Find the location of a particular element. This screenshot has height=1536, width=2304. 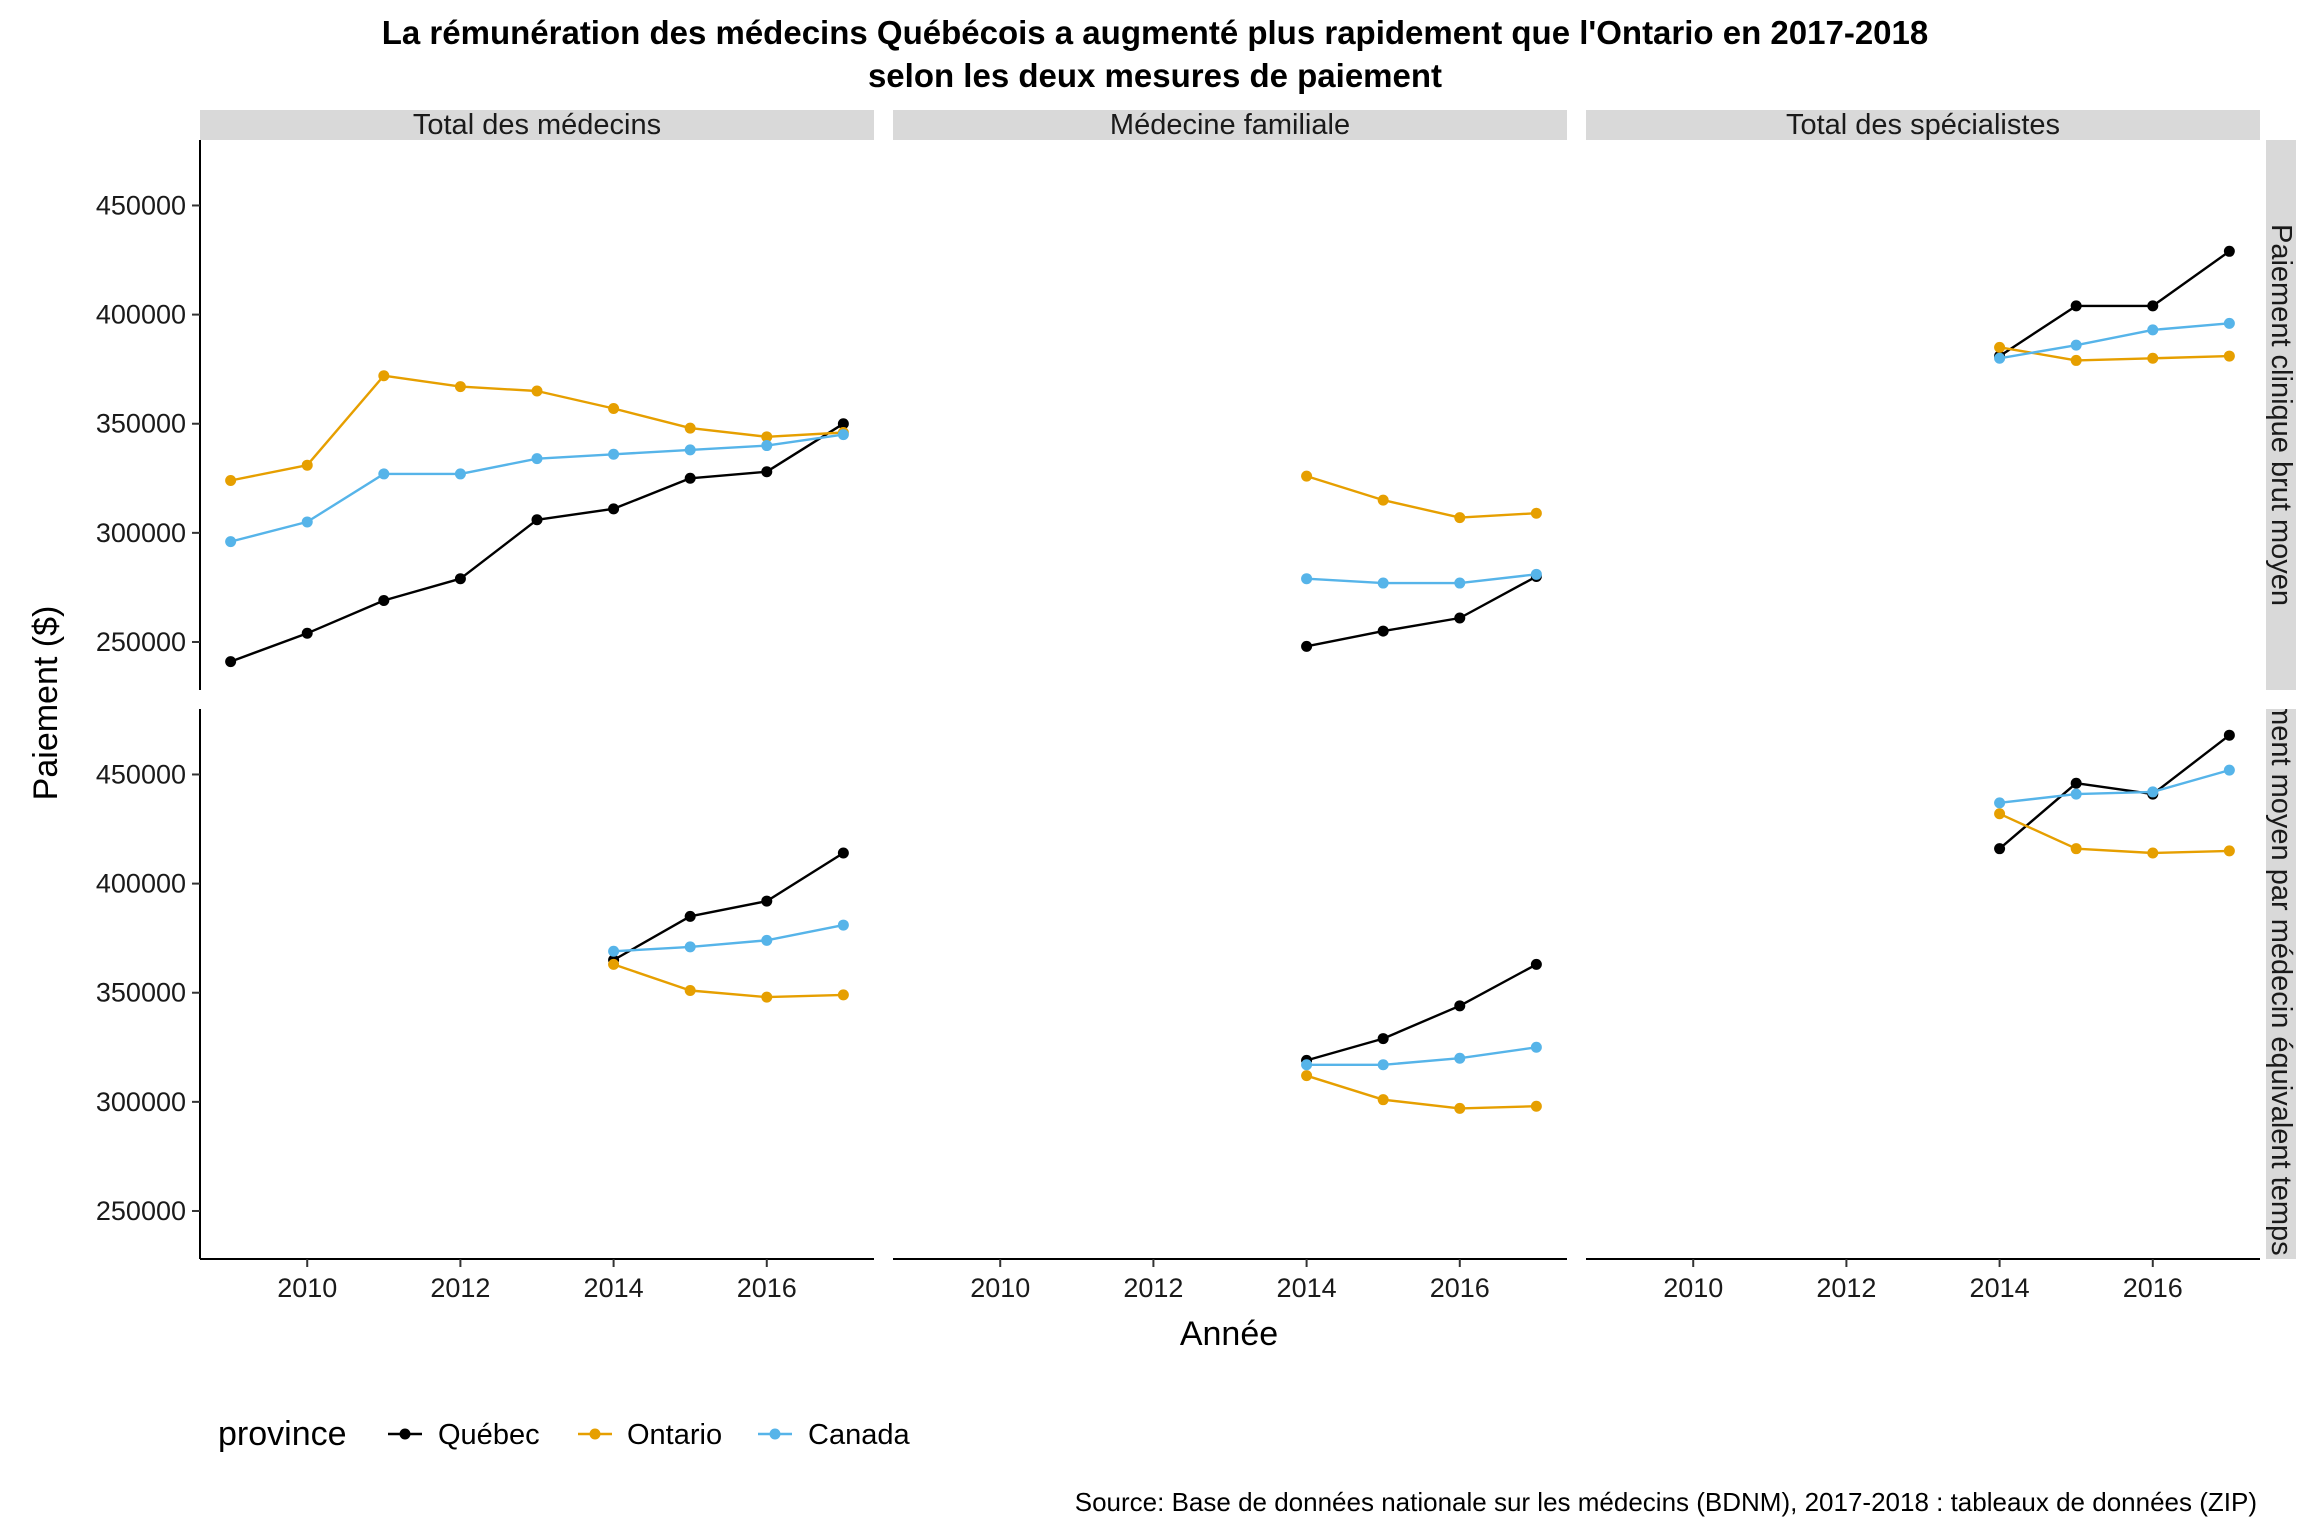

strip-label-medecine-familiale: Médecine familiale is located at coordinates (1230, 125).